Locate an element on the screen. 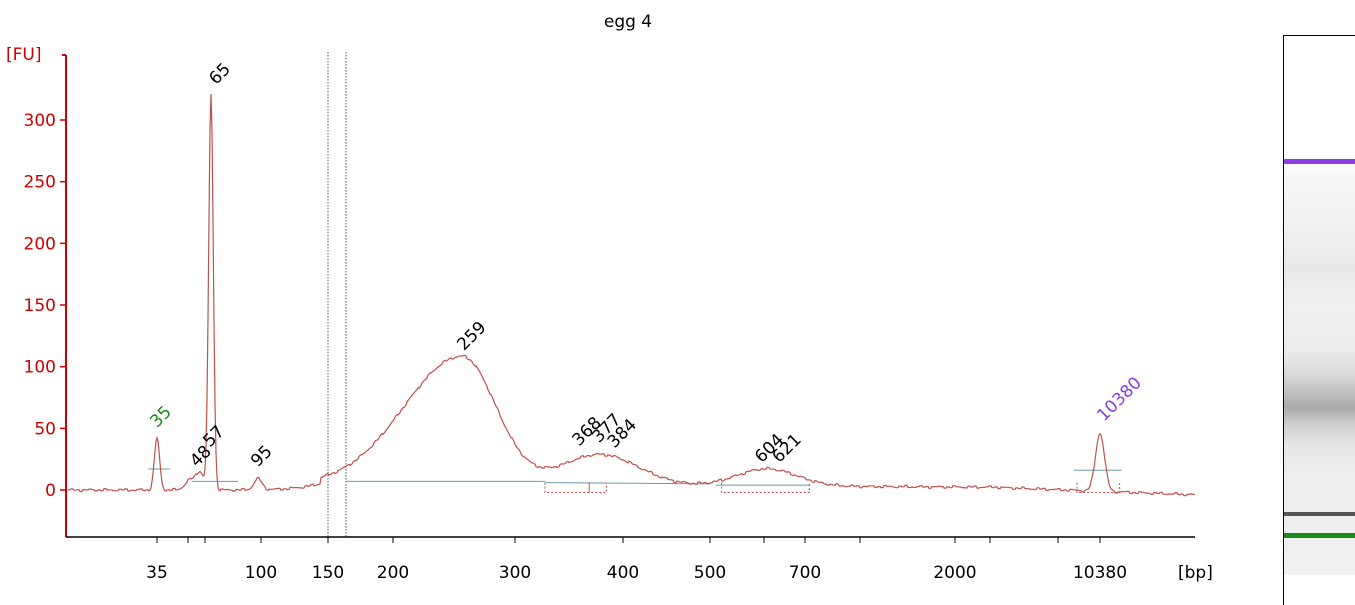 This screenshot has height=605, width=1355. peak-label: 259 is located at coordinates (471, 336).